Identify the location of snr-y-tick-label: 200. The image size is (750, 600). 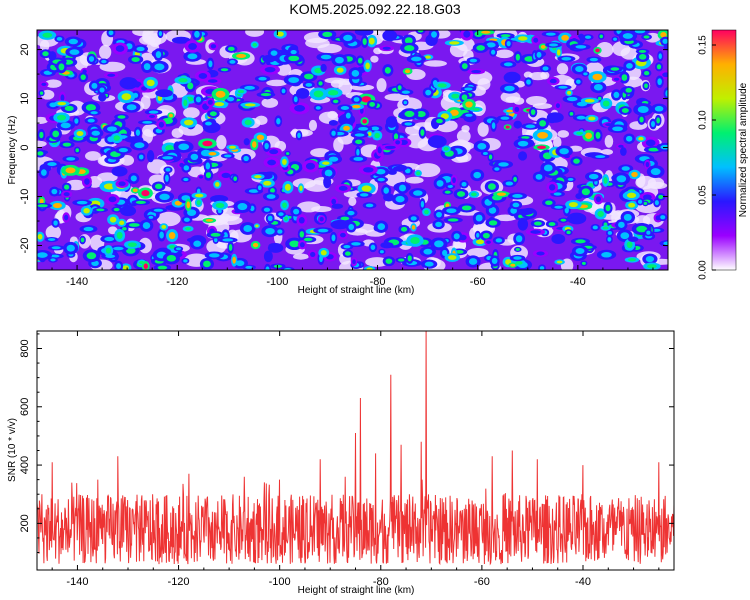
(25, 523).